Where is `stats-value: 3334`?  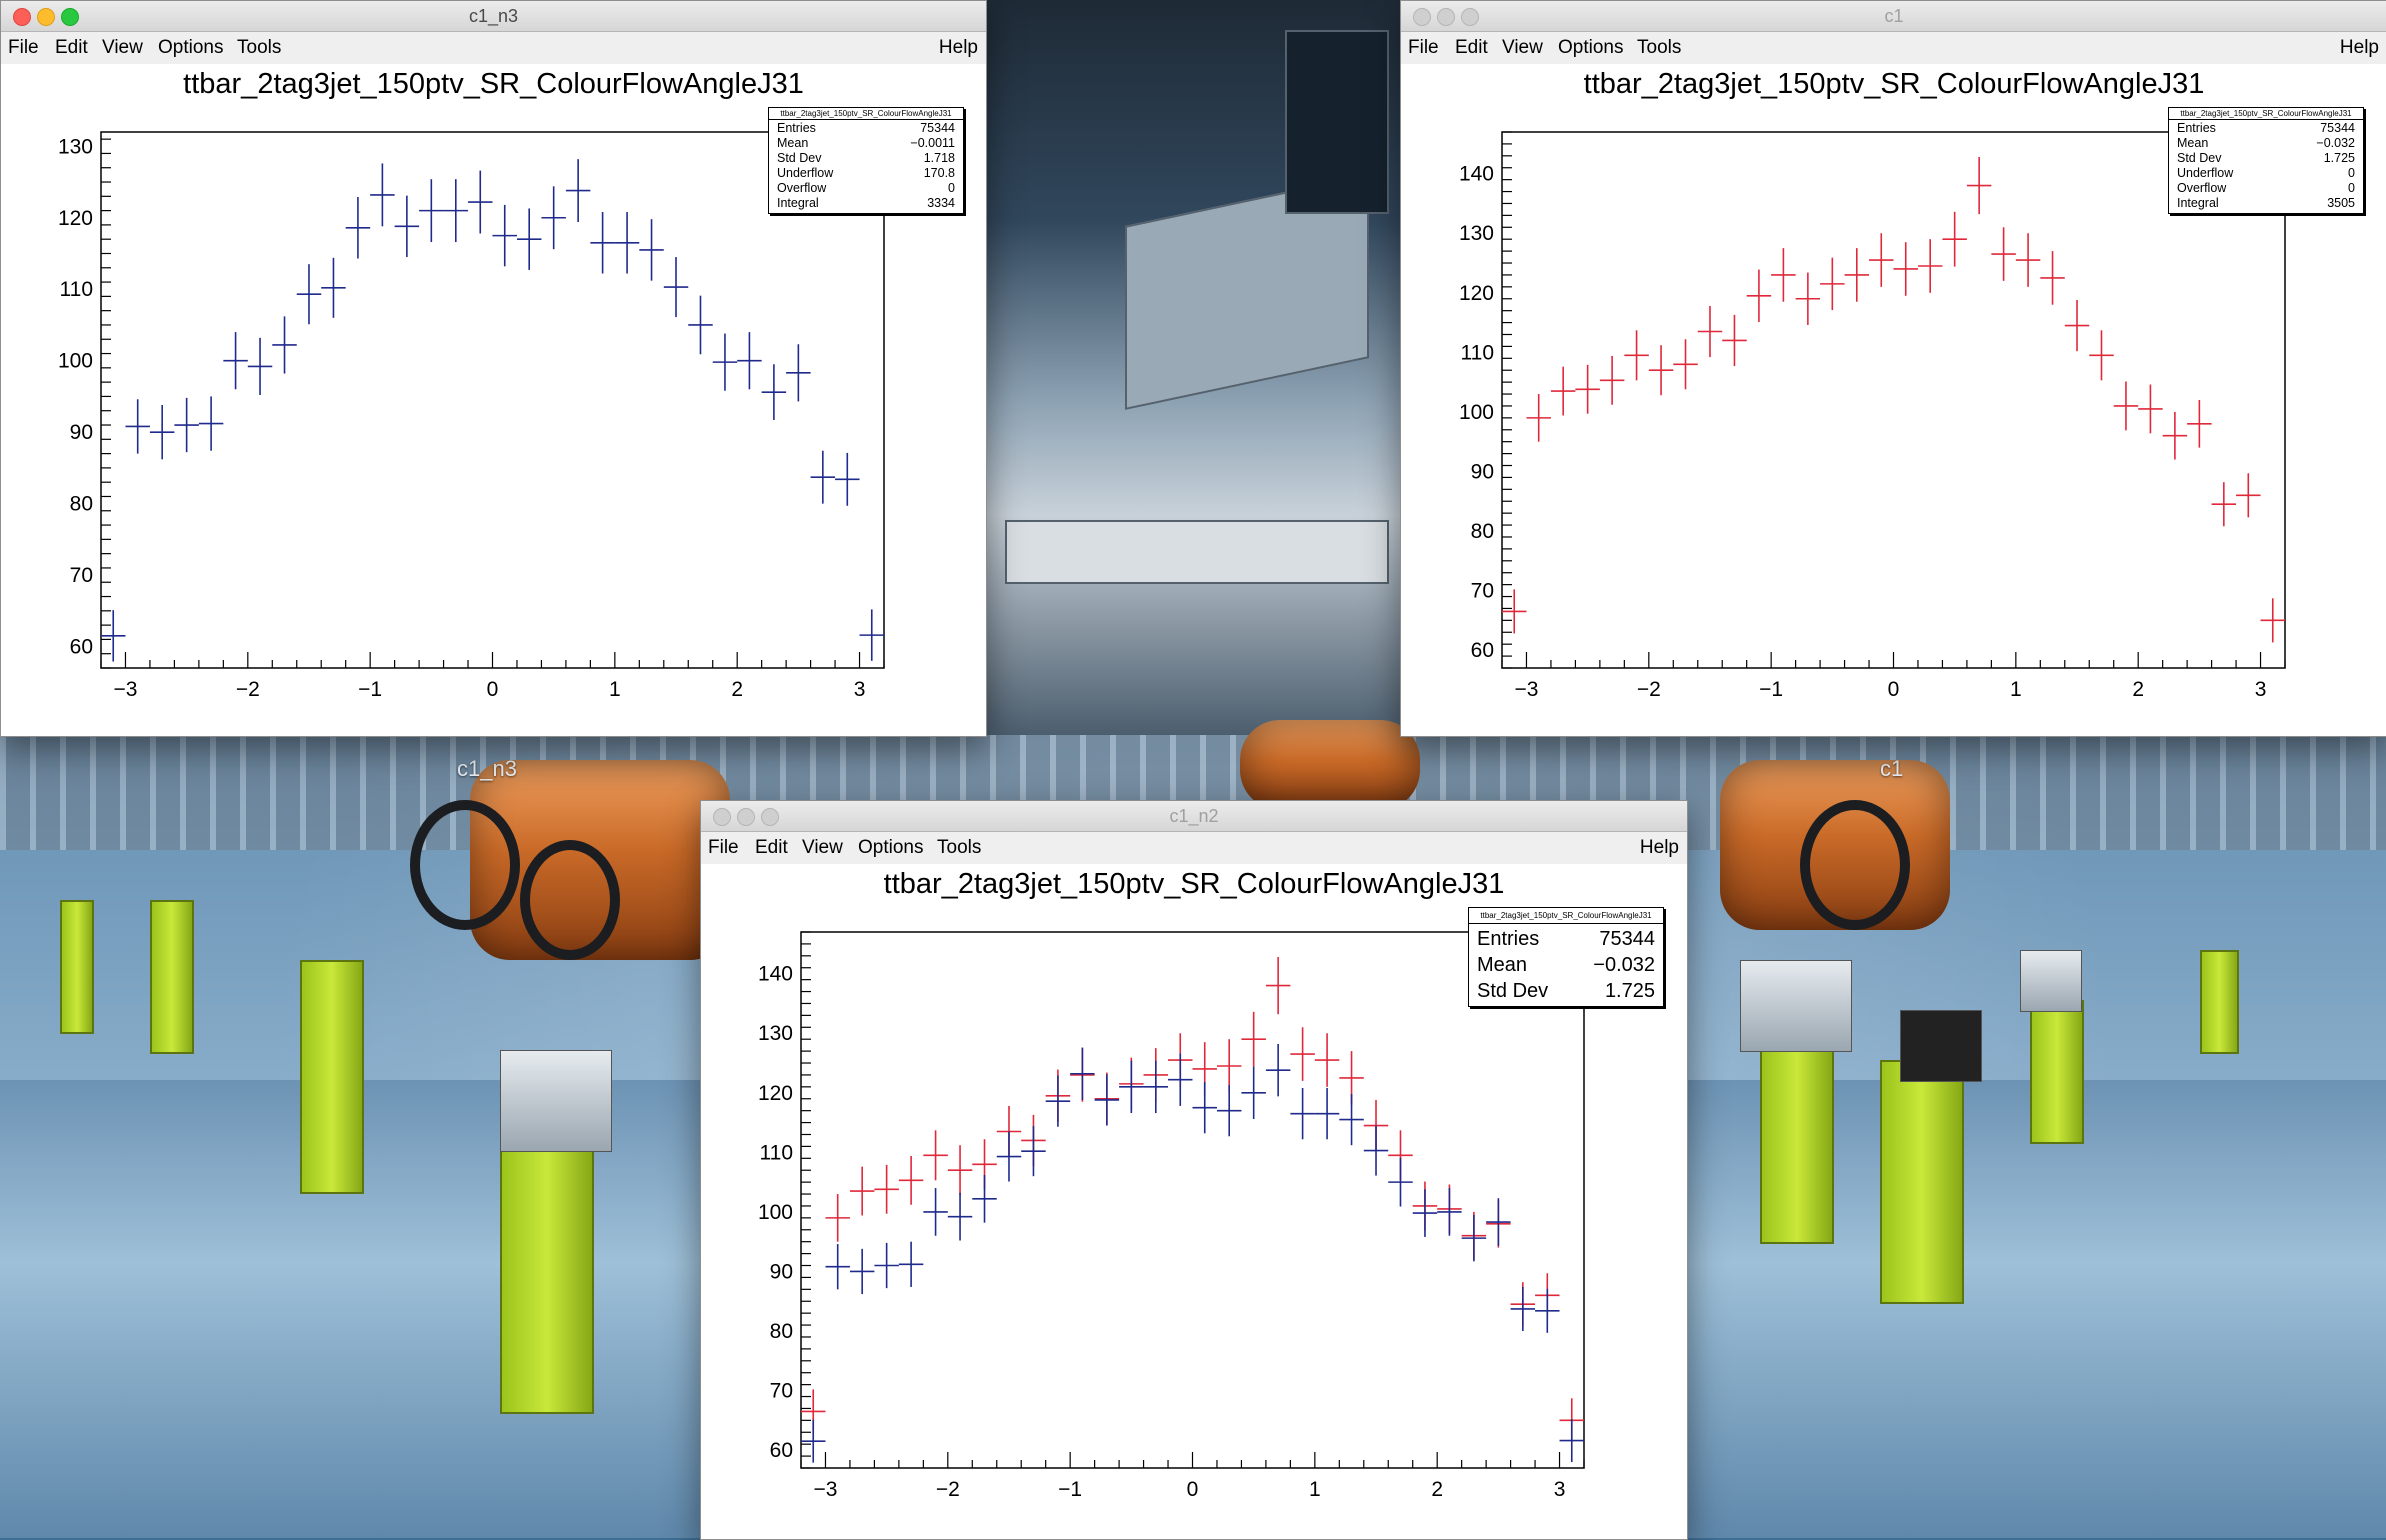 stats-value: 3334 is located at coordinates (941, 203).